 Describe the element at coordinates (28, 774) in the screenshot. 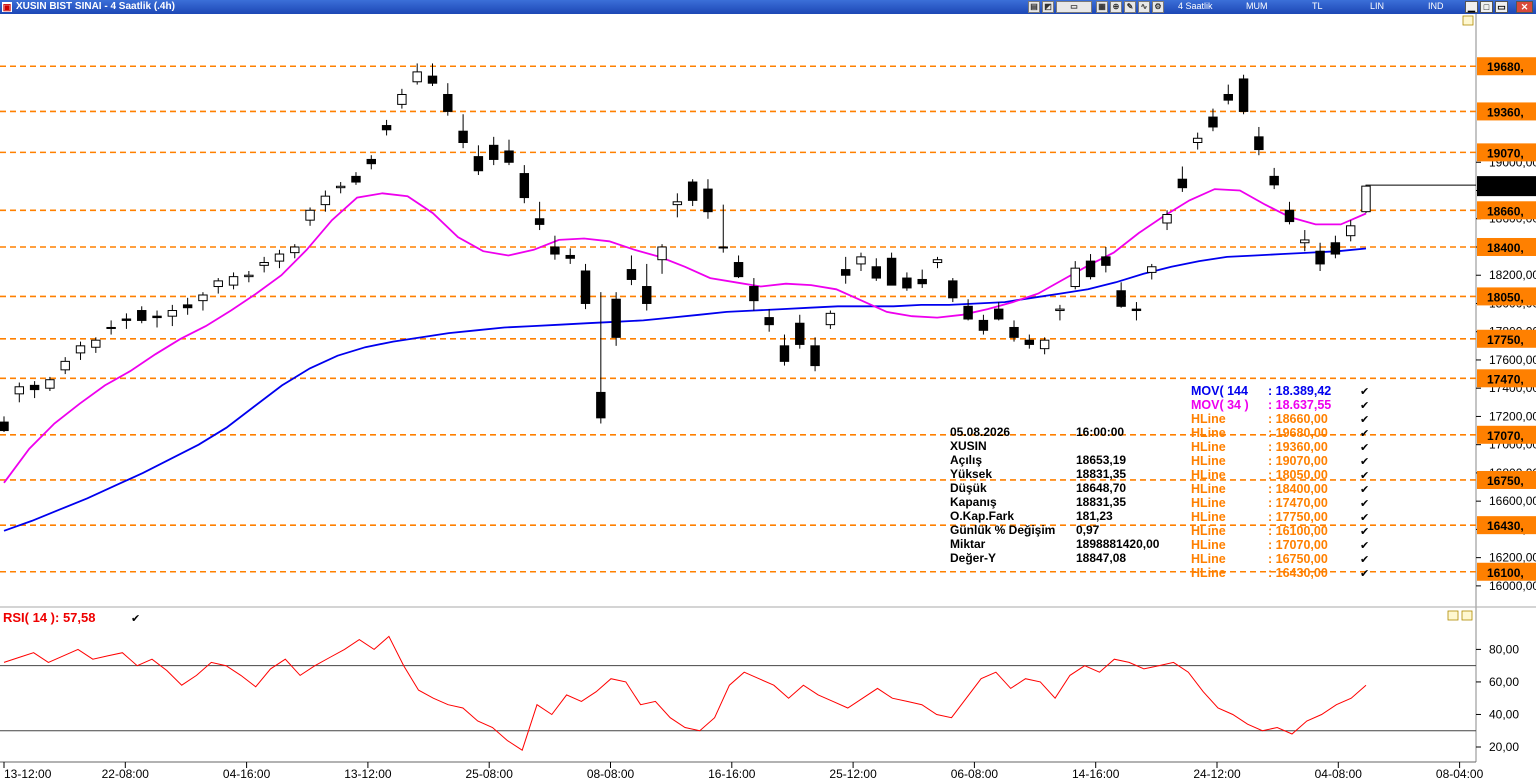

I see `time-tick-label: 13-12:00` at that location.